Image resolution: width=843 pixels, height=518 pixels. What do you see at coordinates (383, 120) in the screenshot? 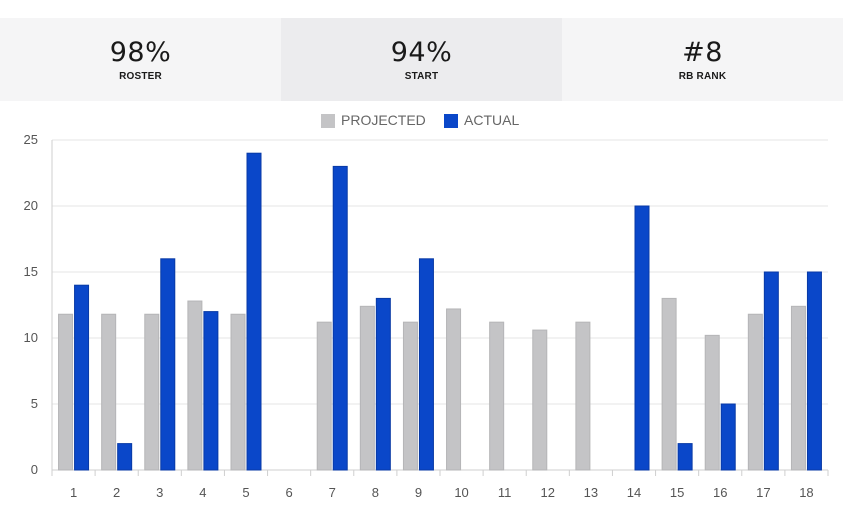
I see `legend-label-projected: PROJECTED` at bounding box center [383, 120].